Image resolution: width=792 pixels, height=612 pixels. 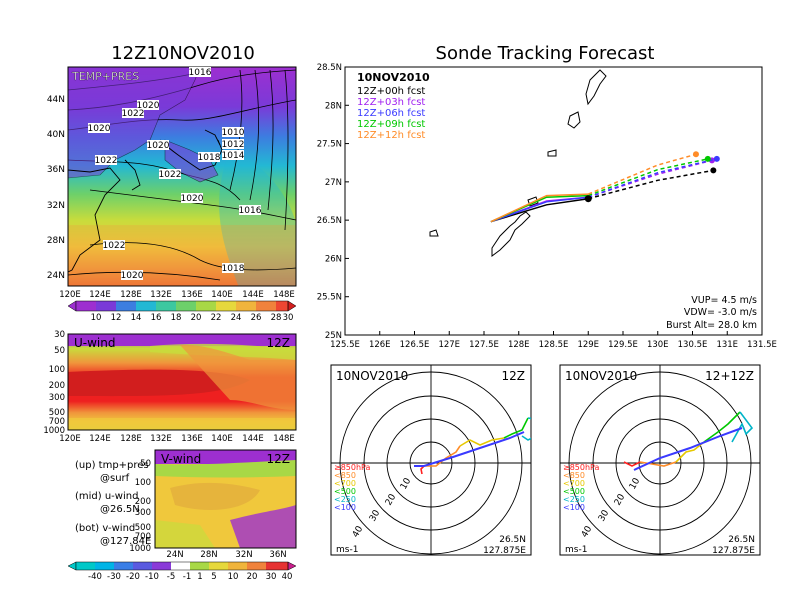 I want to click on u-ytick: 700, so click(x=57, y=422).